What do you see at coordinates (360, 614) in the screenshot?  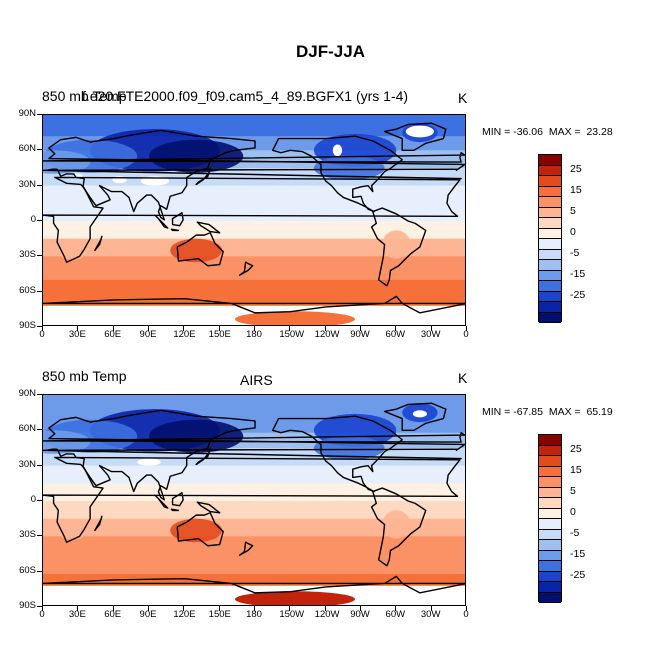 I see `lon-tick-label: 90W` at bounding box center [360, 614].